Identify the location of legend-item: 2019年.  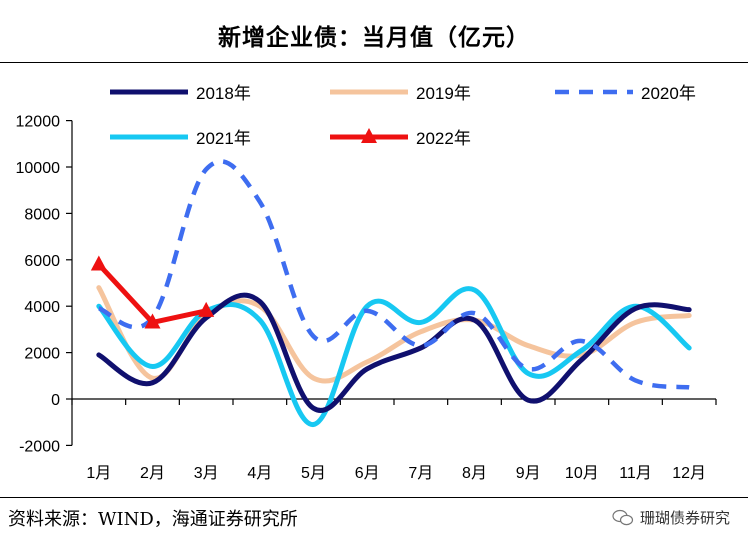
(400, 93).